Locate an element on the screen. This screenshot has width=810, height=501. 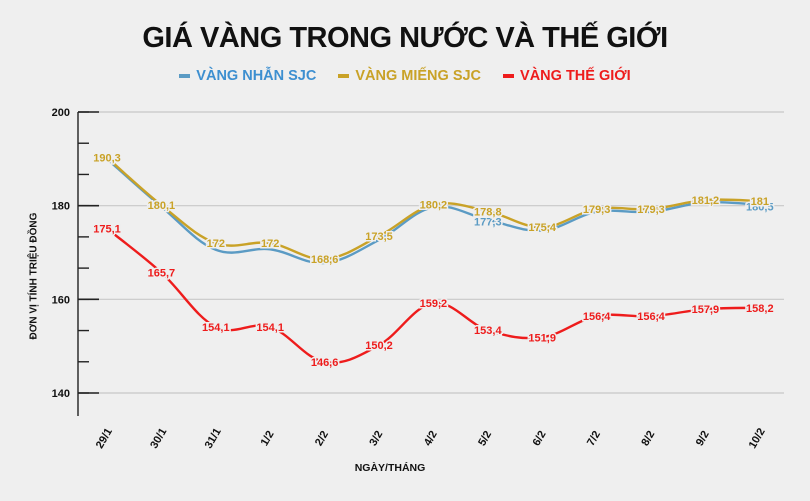
data-label: 150,2 is located at coordinates (379, 346).